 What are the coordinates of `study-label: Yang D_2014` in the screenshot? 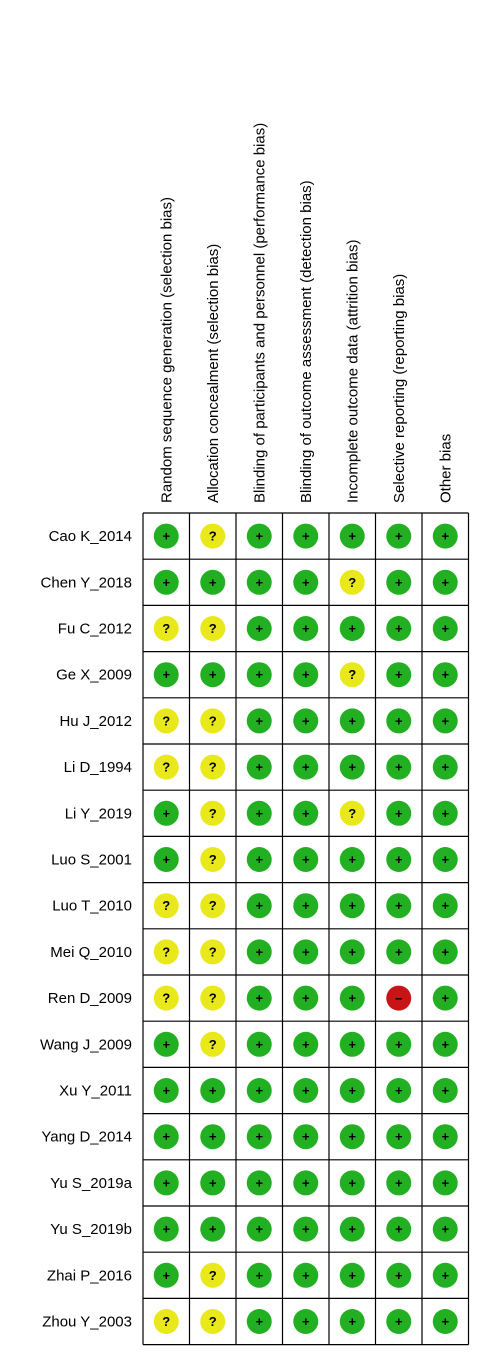 It's located at (86, 1137).